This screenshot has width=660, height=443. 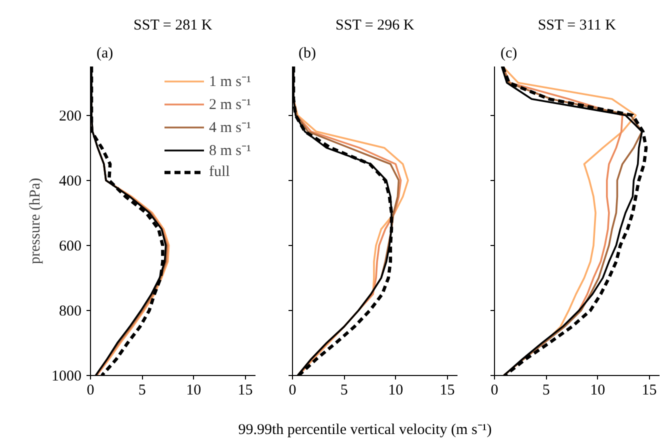 I want to click on y-tick-label: 800, so click(x=70, y=311).